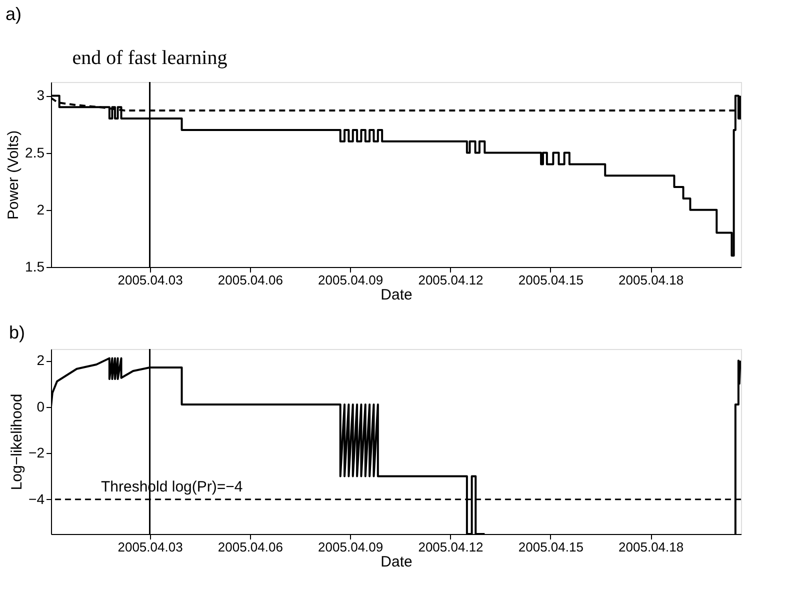 Image resolution: width=804 pixels, height=597 pixels. What do you see at coordinates (40, 95) in the screenshot?
I see `y-tick-label: 3` at bounding box center [40, 95].